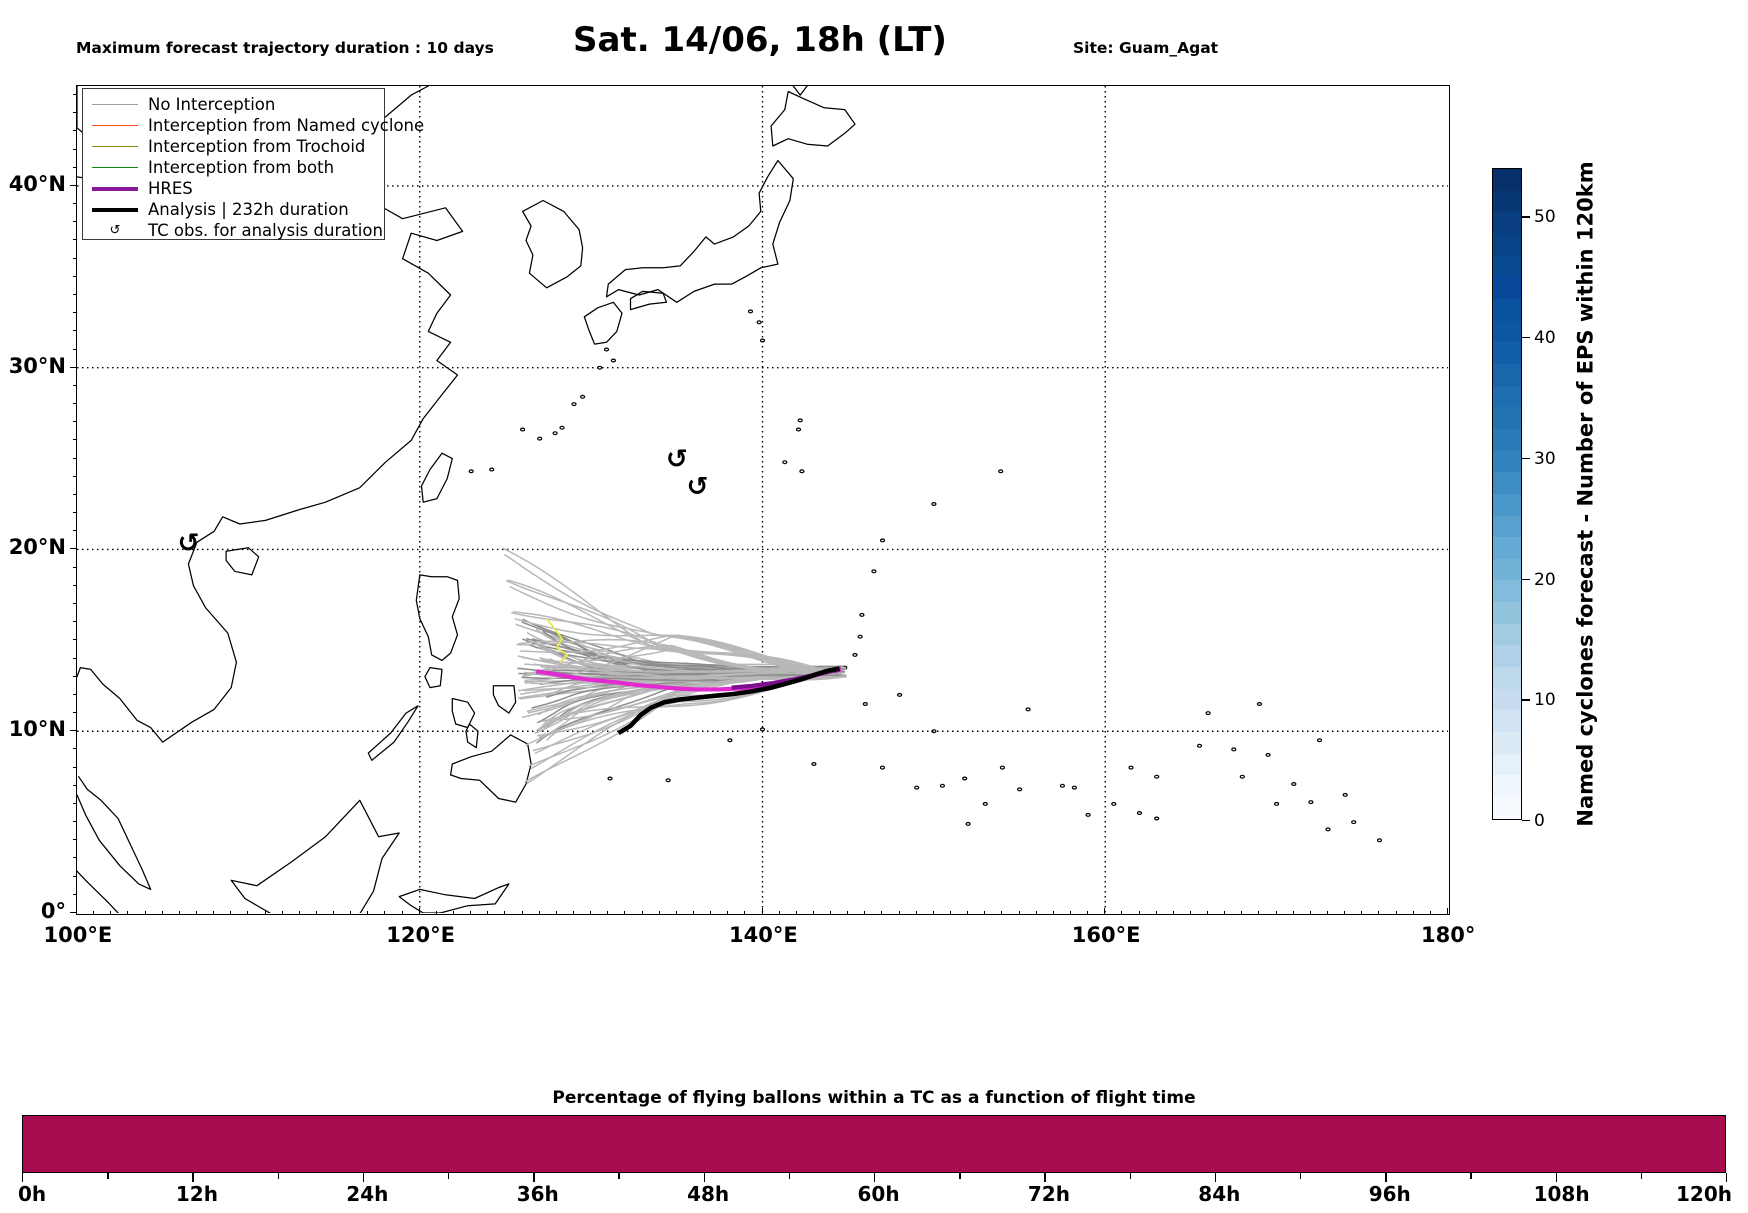 This screenshot has height=1213, width=1748. What do you see at coordinates (1219, 1194) in the screenshot?
I see `bottom-tick-label-84: 84h` at bounding box center [1219, 1194].